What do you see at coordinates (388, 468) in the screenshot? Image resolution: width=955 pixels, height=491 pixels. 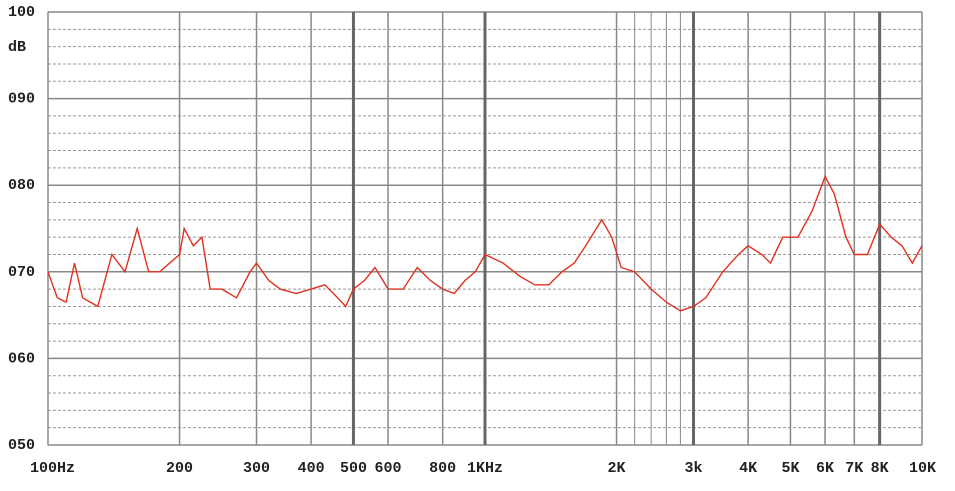 I see `x-tick-label: 600` at bounding box center [388, 468].